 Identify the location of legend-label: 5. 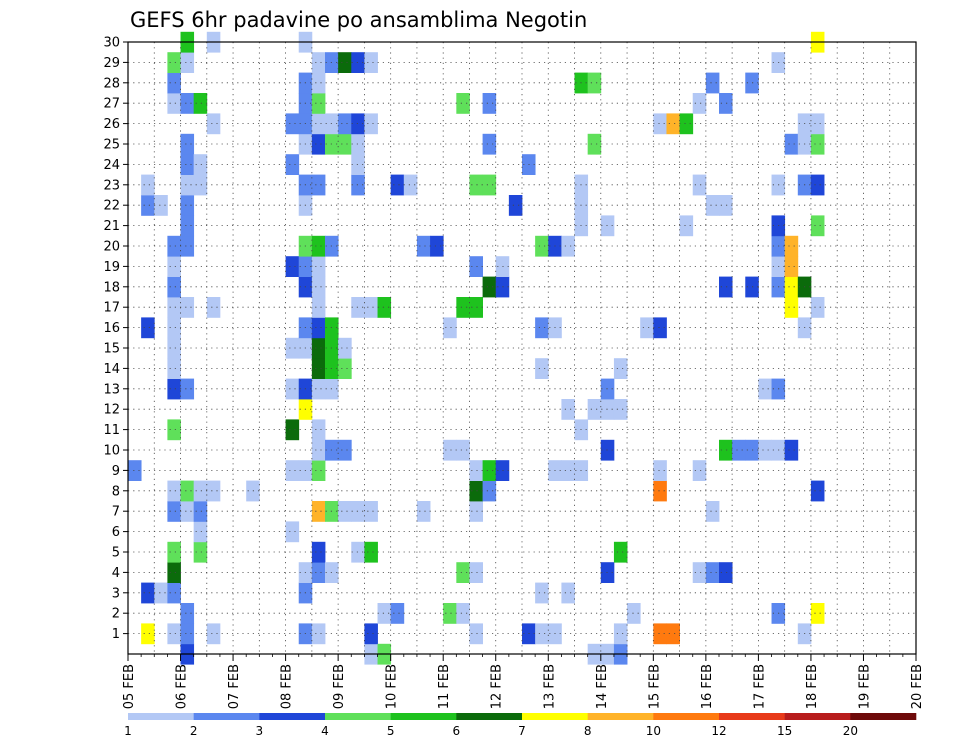
(391, 731).